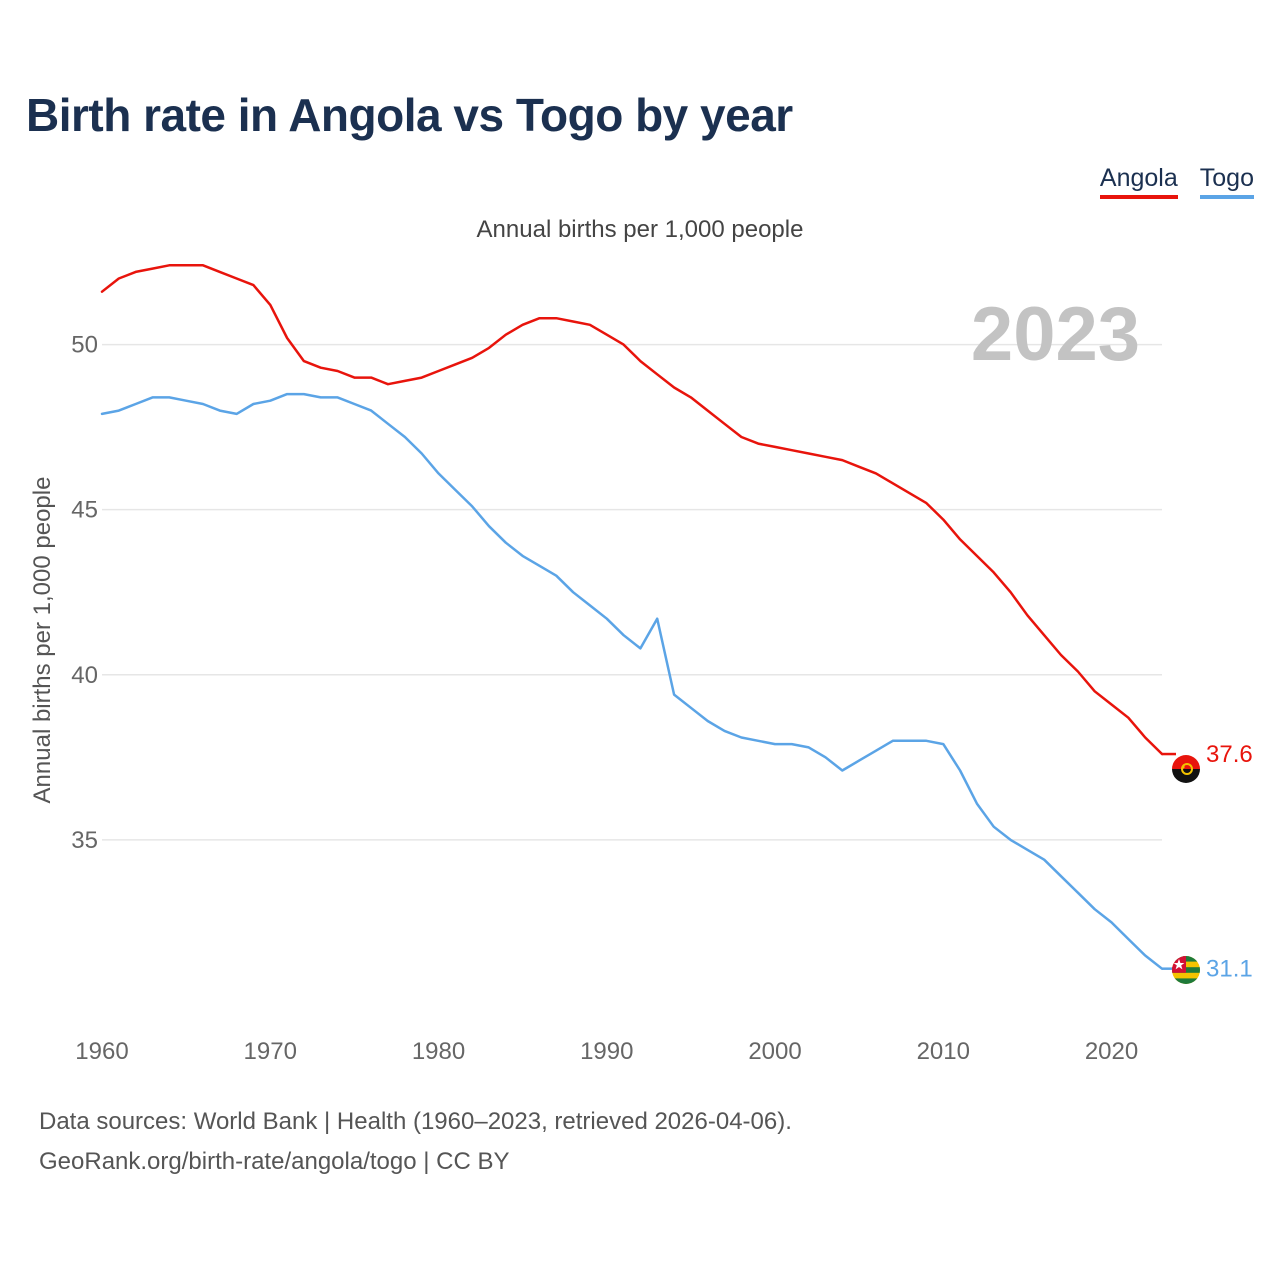  I want to click on x-tick-label: 2000, so click(774, 1051).